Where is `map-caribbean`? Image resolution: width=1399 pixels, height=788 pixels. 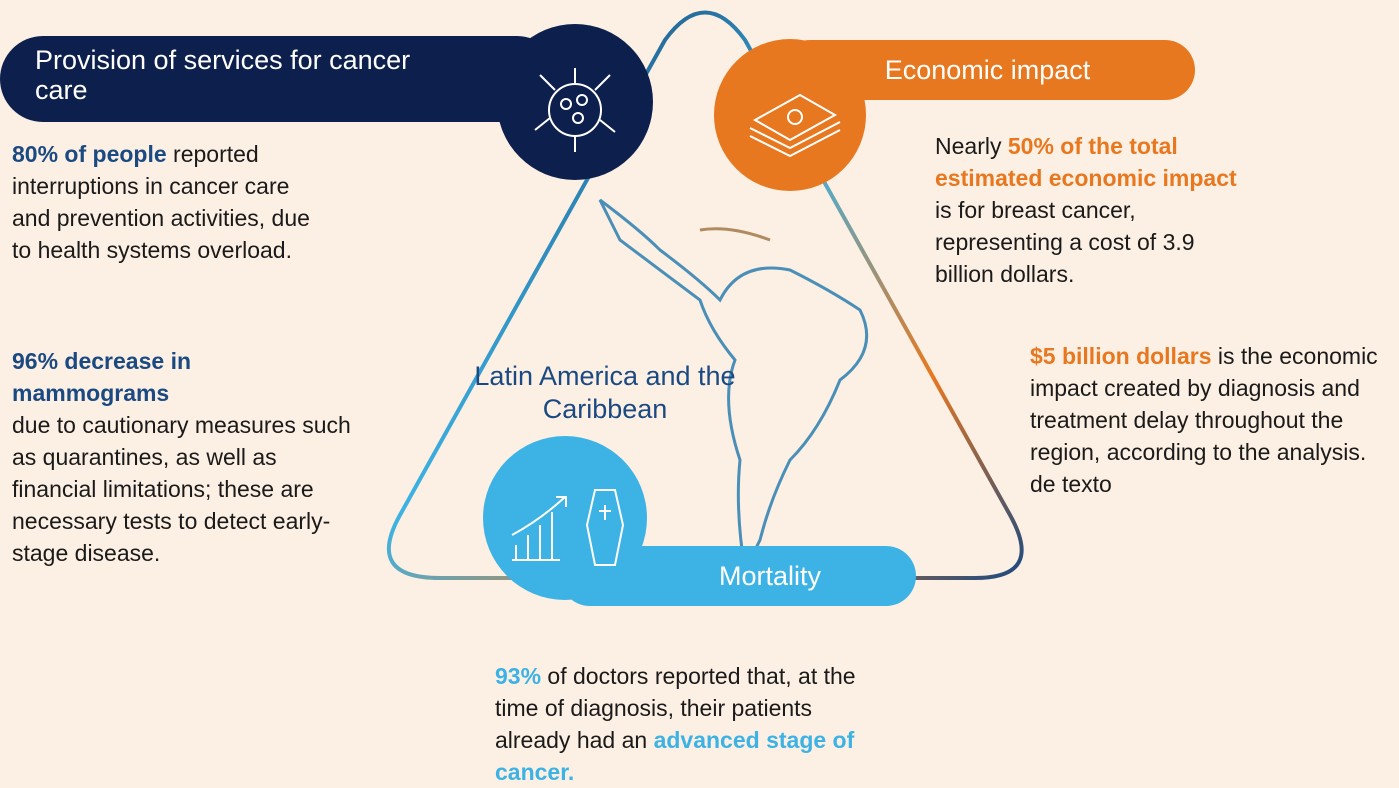
map-caribbean is located at coordinates (735, 234).